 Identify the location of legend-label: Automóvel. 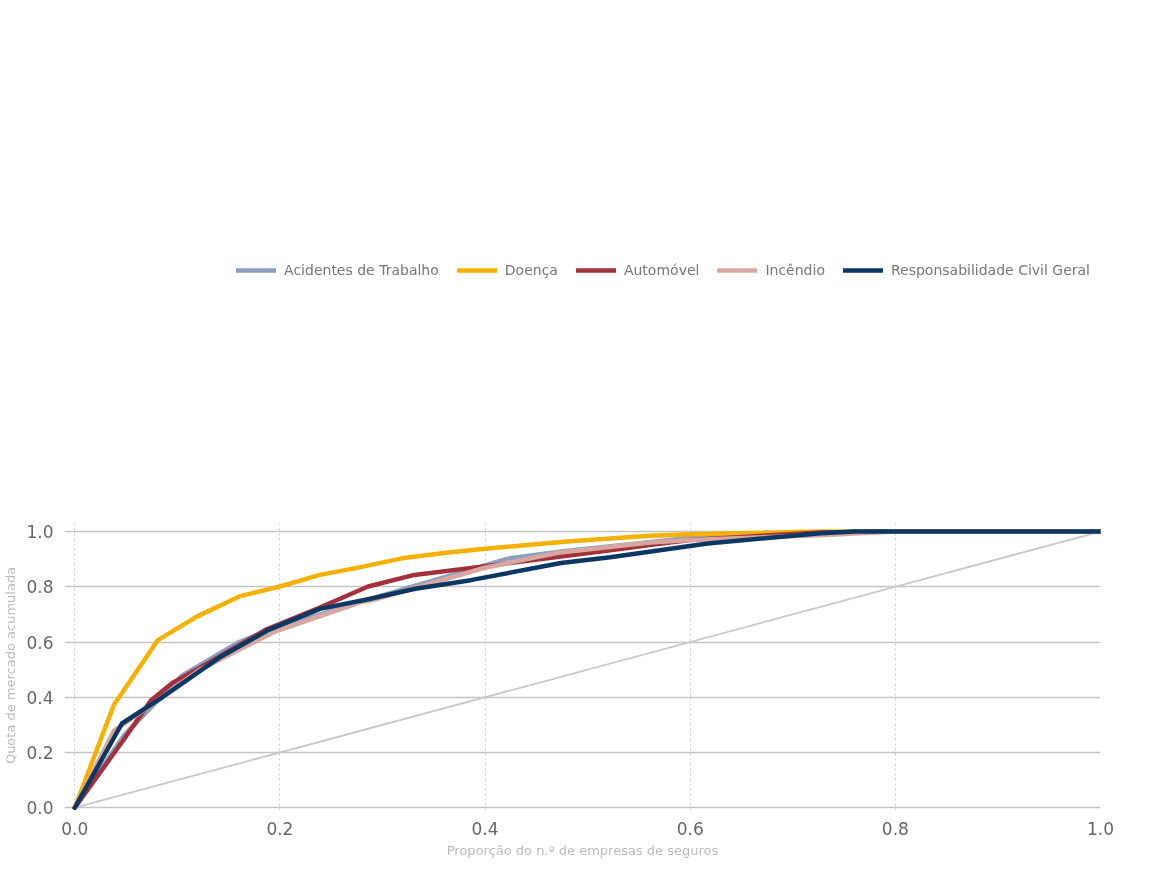
(661, 270).